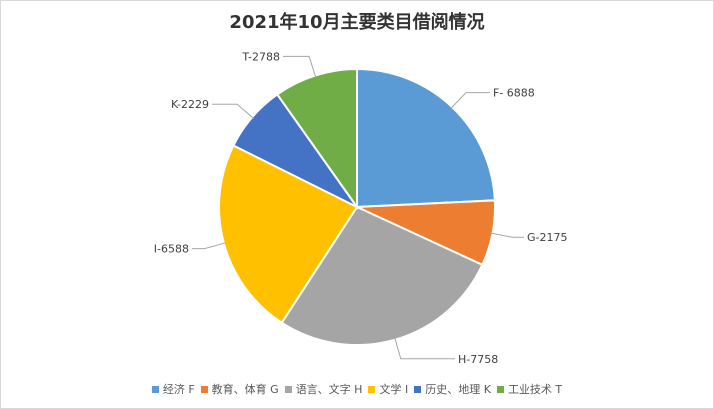 Image resolution: width=714 pixels, height=409 pixels. Describe the element at coordinates (260, 56) in the screenshot. I see `data-label-T: T-2788` at that location.